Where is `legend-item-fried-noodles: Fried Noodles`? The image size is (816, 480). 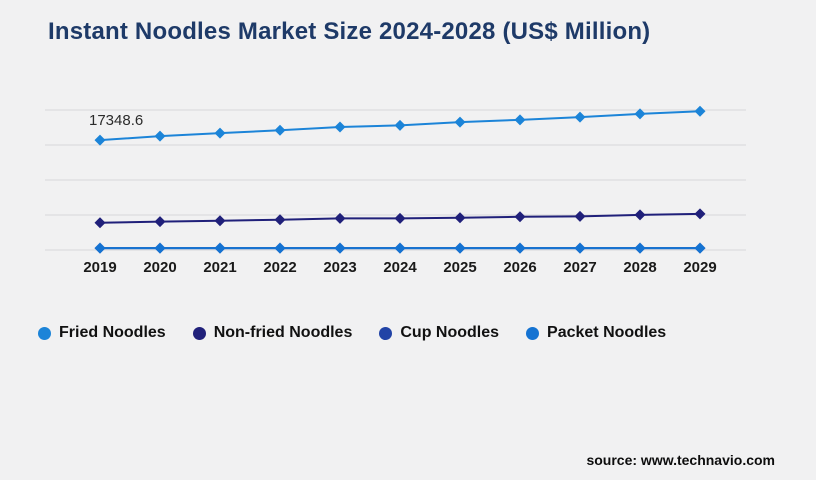
legend-item-fried-noodles: Fried Noodles is located at coordinates (102, 333).